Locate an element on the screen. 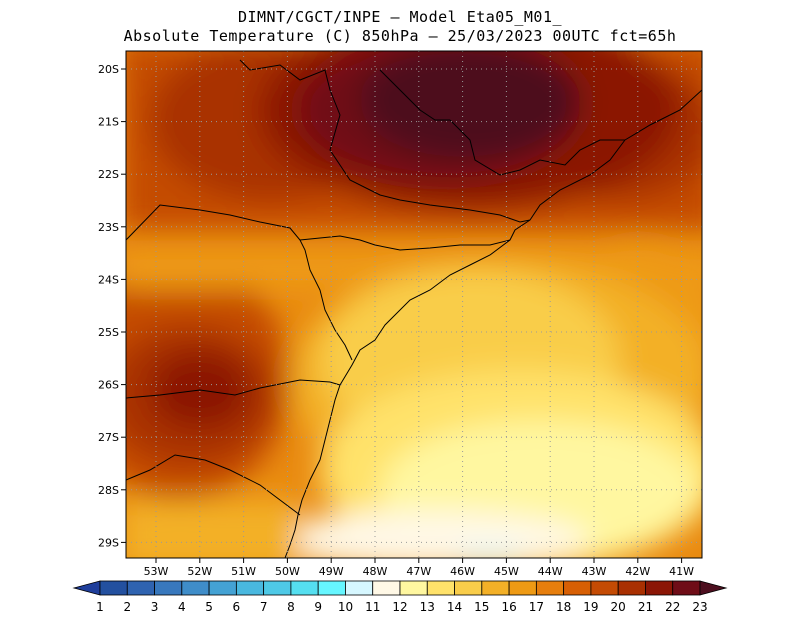  colorbar-arrow-low is located at coordinates (86, 588).